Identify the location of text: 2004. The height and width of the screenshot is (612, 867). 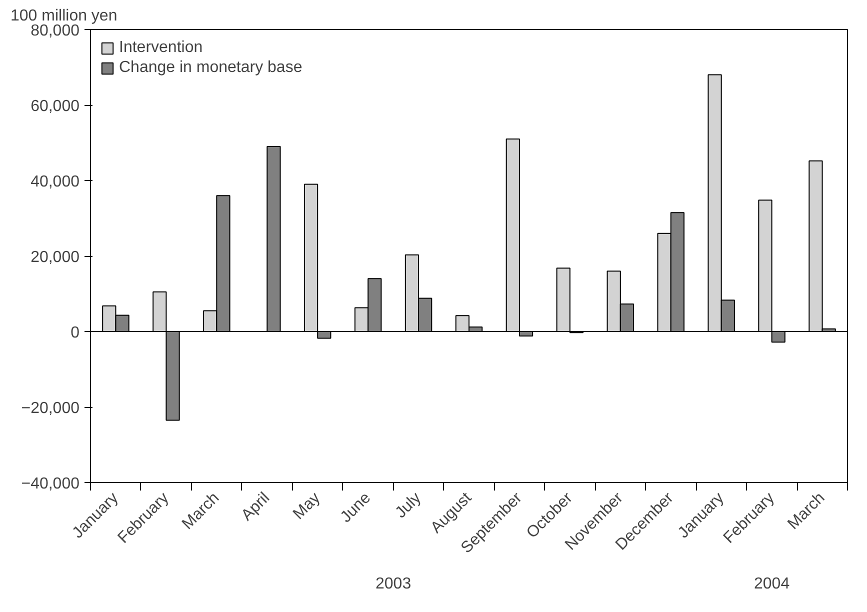
(772, 584).